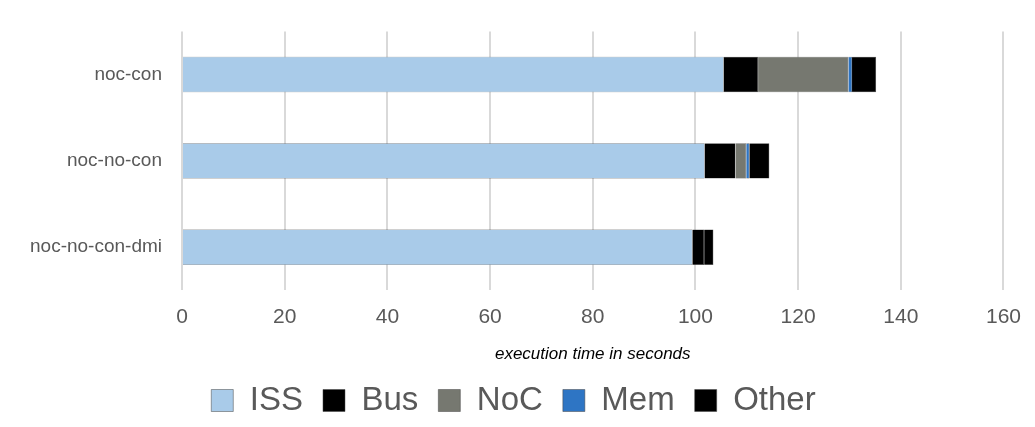  Describe the element at coordinates (901, 315) in the screenshot. I see `x-tick-label: 140` at that location.